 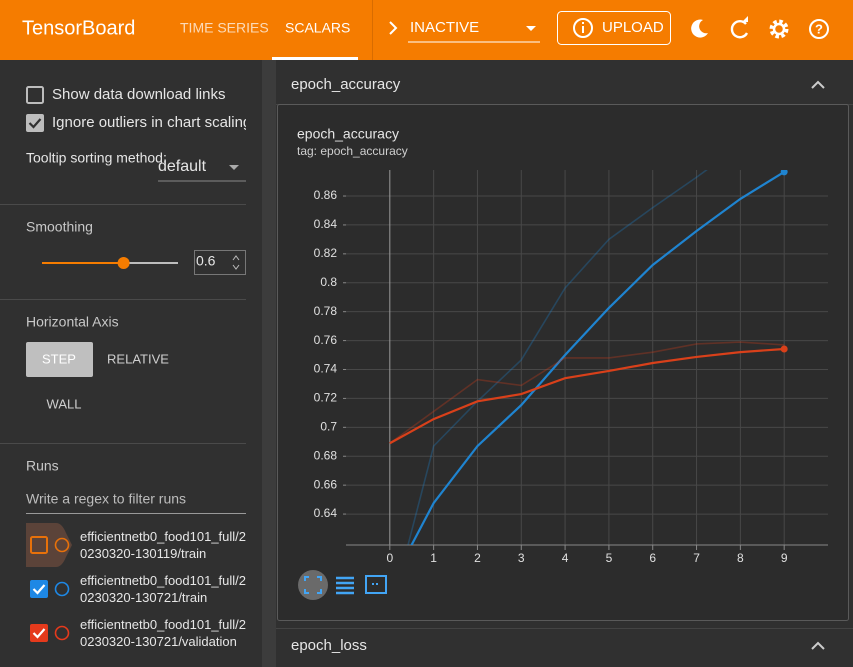 I want to click on fit-domain-button, so click(x=313, y=585).